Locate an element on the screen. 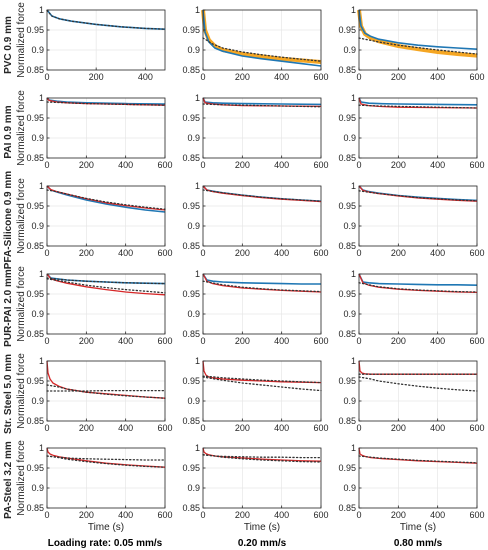 This screenshot has height=550, width=488. panel-r6-c2: 0.85 0.9 0.95 1 0 200 400 600 Time (s) is located at coordinates (255, 488).